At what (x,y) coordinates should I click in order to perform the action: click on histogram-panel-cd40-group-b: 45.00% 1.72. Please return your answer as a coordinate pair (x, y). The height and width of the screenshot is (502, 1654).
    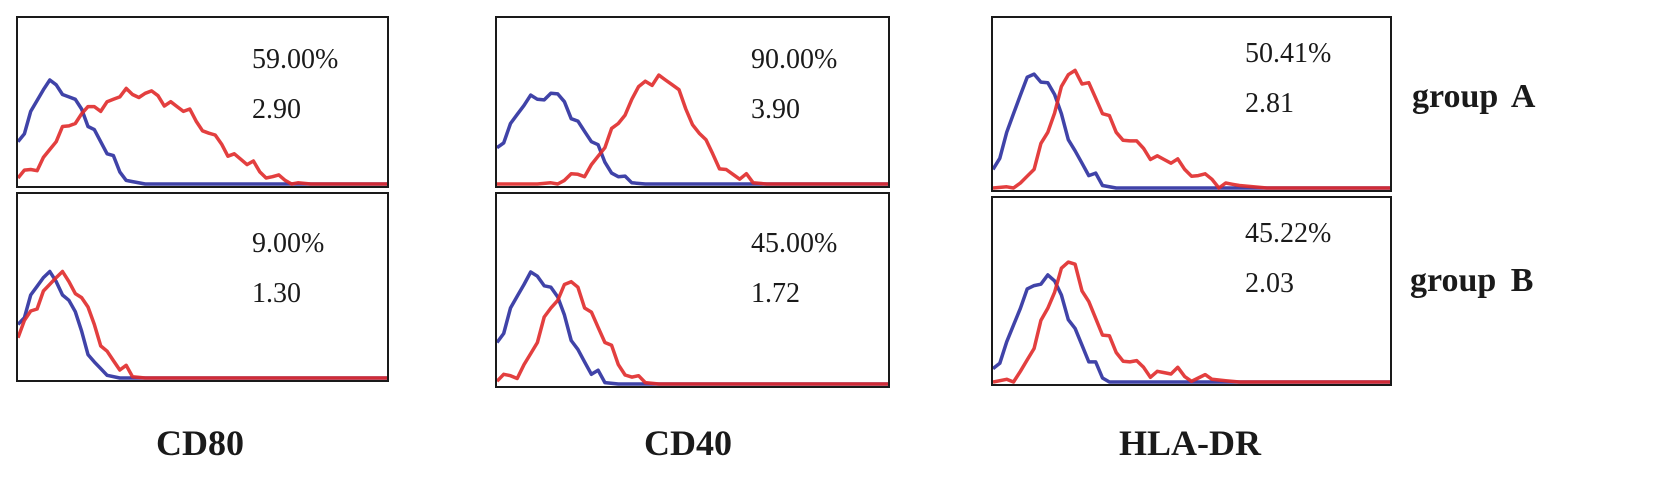
    Looking at the image, I should click on (692, 290).